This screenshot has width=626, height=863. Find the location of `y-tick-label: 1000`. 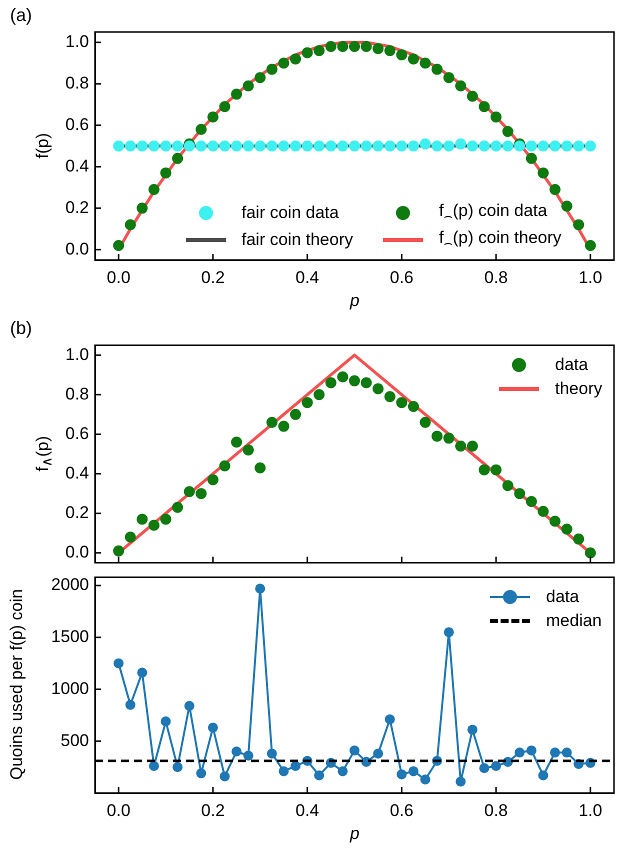

y-tick-label: 1000 is located at coordinates (70, 688).